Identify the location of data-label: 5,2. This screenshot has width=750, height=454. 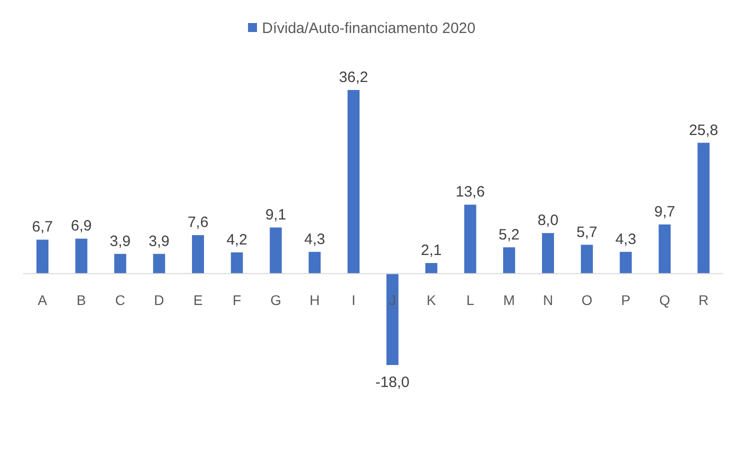
(509, 235).